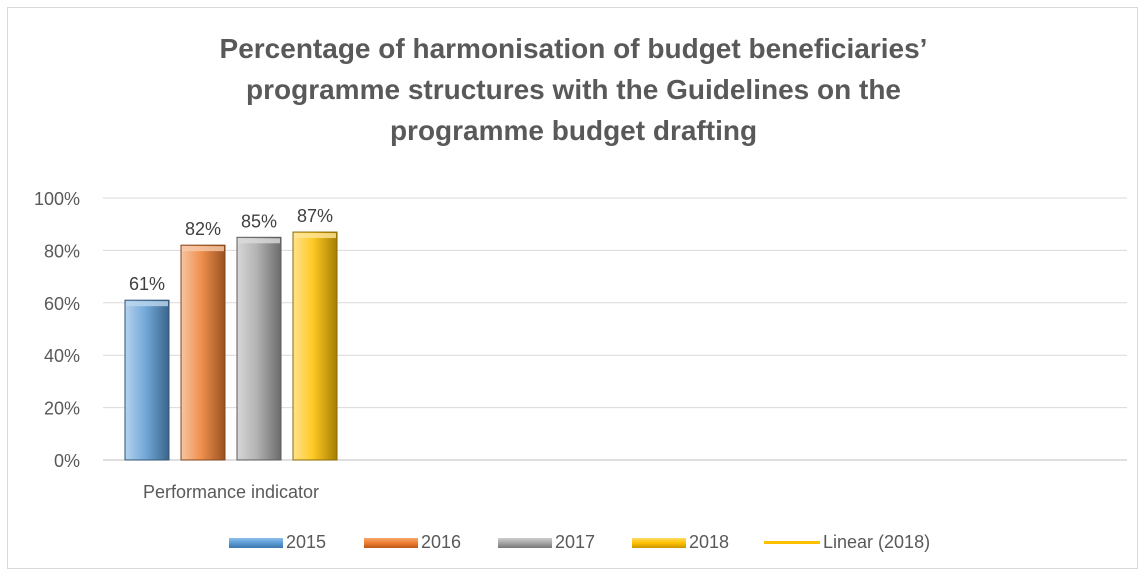 The height and width of the screenshot is (577, 1147). Describe the element at coordinates (391, 542) in the screenshot. I see `legend-swatch-2016` at that location.